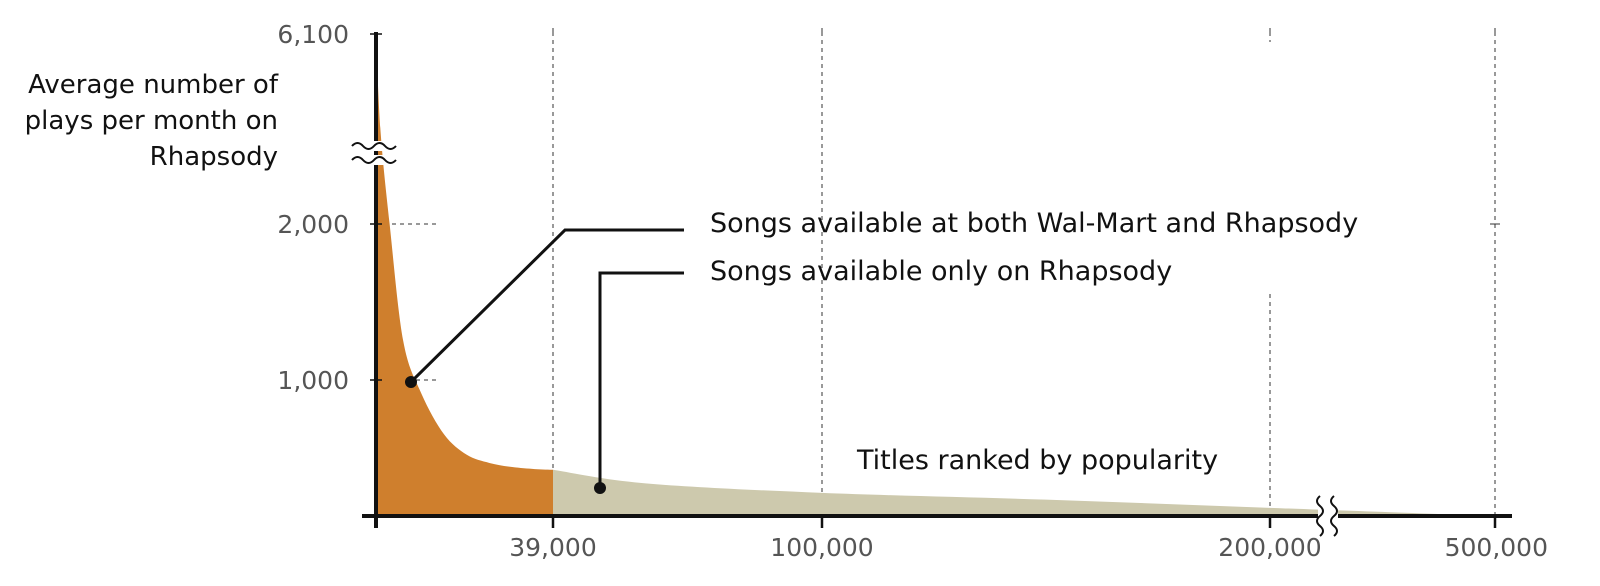 This screenshot has width=1600, height=586. I want to click on legend-label-only: Songs available only on Rhapsody, so click(941, 271).